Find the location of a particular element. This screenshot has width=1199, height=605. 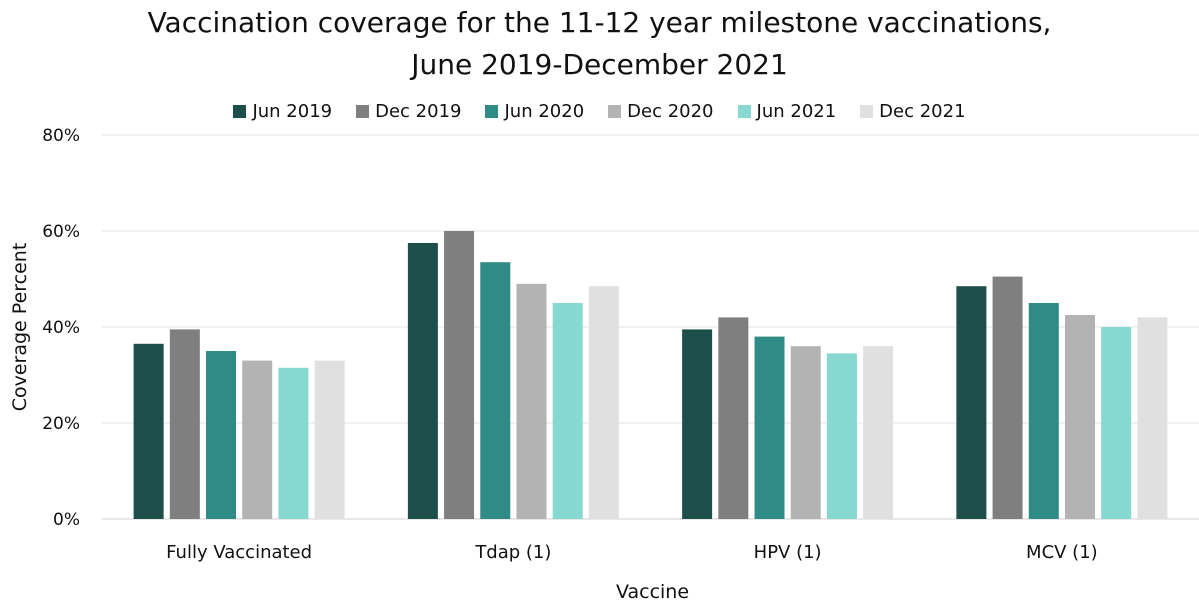

legend-item: Jun 2020 is located at coordinates (534, 111).